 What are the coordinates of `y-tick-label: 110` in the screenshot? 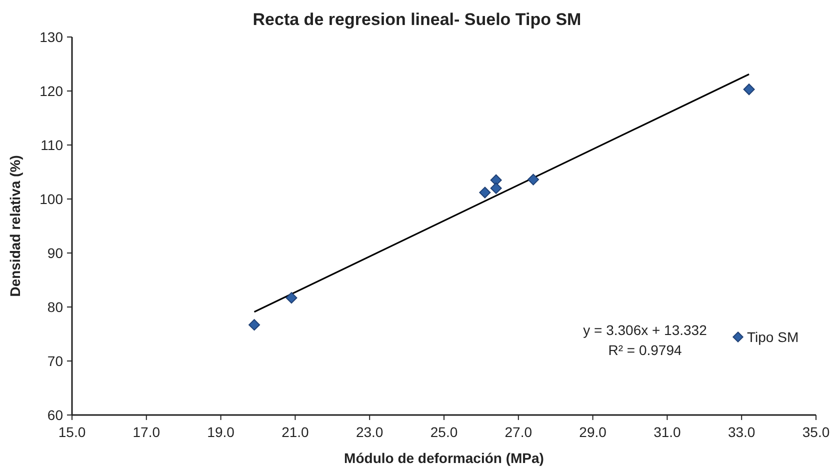 It's located at (52, 144).